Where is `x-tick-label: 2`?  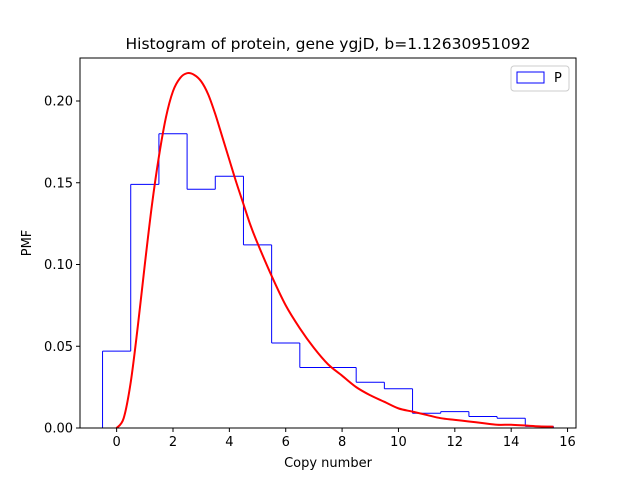 x-tick-label: 2 is located at coordinates (173, 442).